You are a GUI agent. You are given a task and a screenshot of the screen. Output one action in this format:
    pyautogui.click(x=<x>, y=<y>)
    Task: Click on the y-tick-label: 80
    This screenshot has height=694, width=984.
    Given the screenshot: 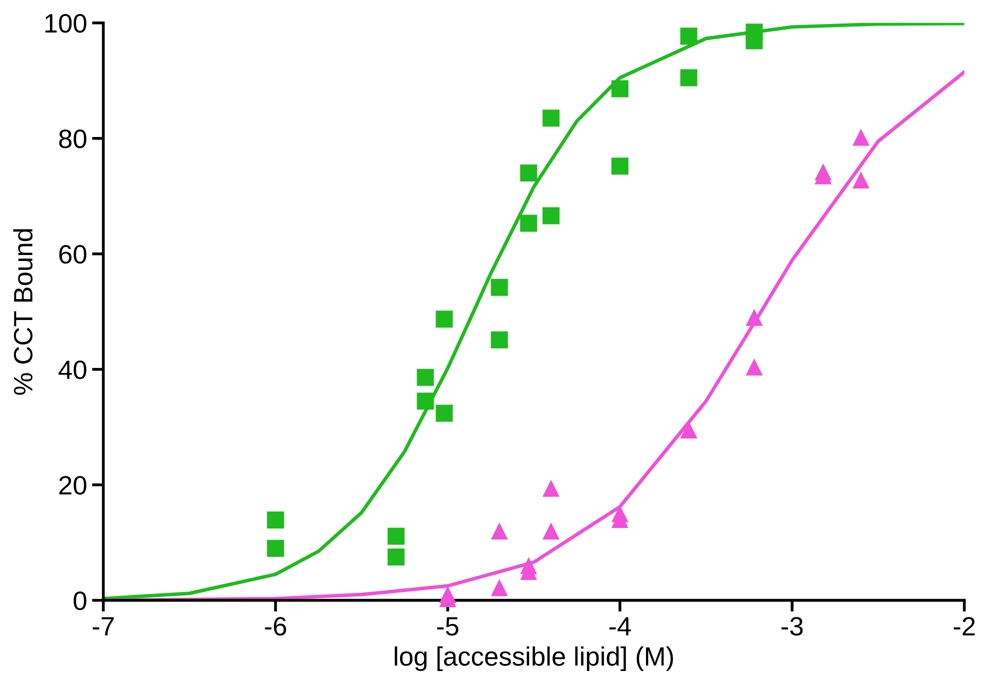 What is the action you would take?
    pyautogui.click(x=72, y=139)
    